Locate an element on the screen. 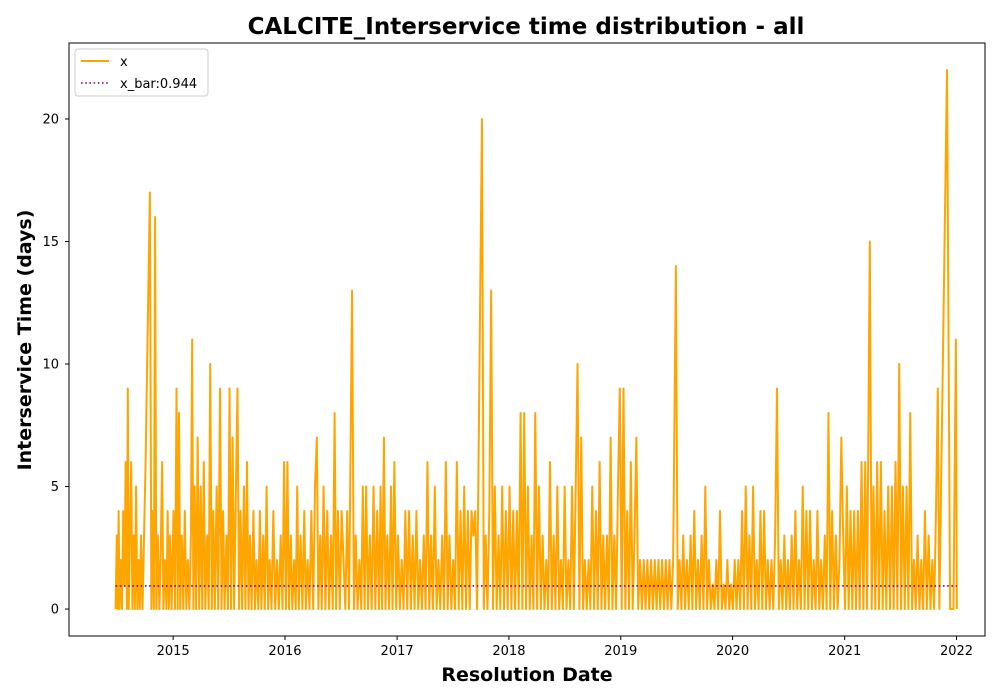 This screenshot has width=1000, height=700. x-tick-label: 2016 is located at coordinates (284, 651).